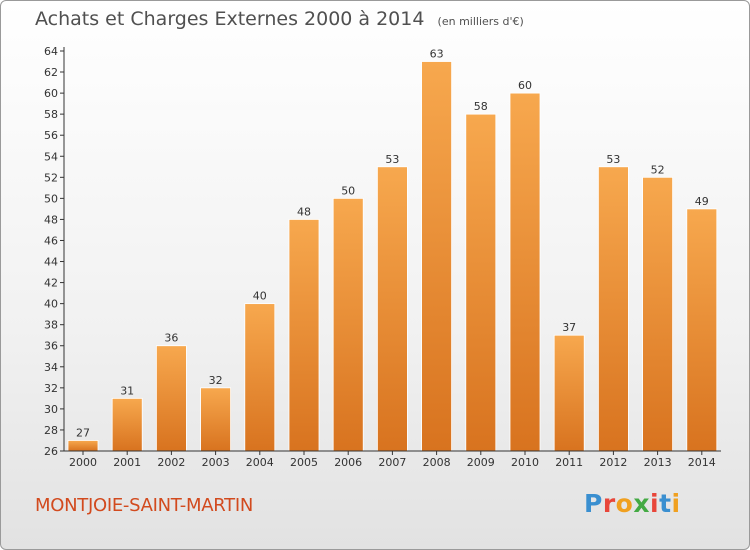  What do you see at coordinates (658, 462) in the screenshot?
I see `x-tick-label: 2013` at bounding box center [658, 462].